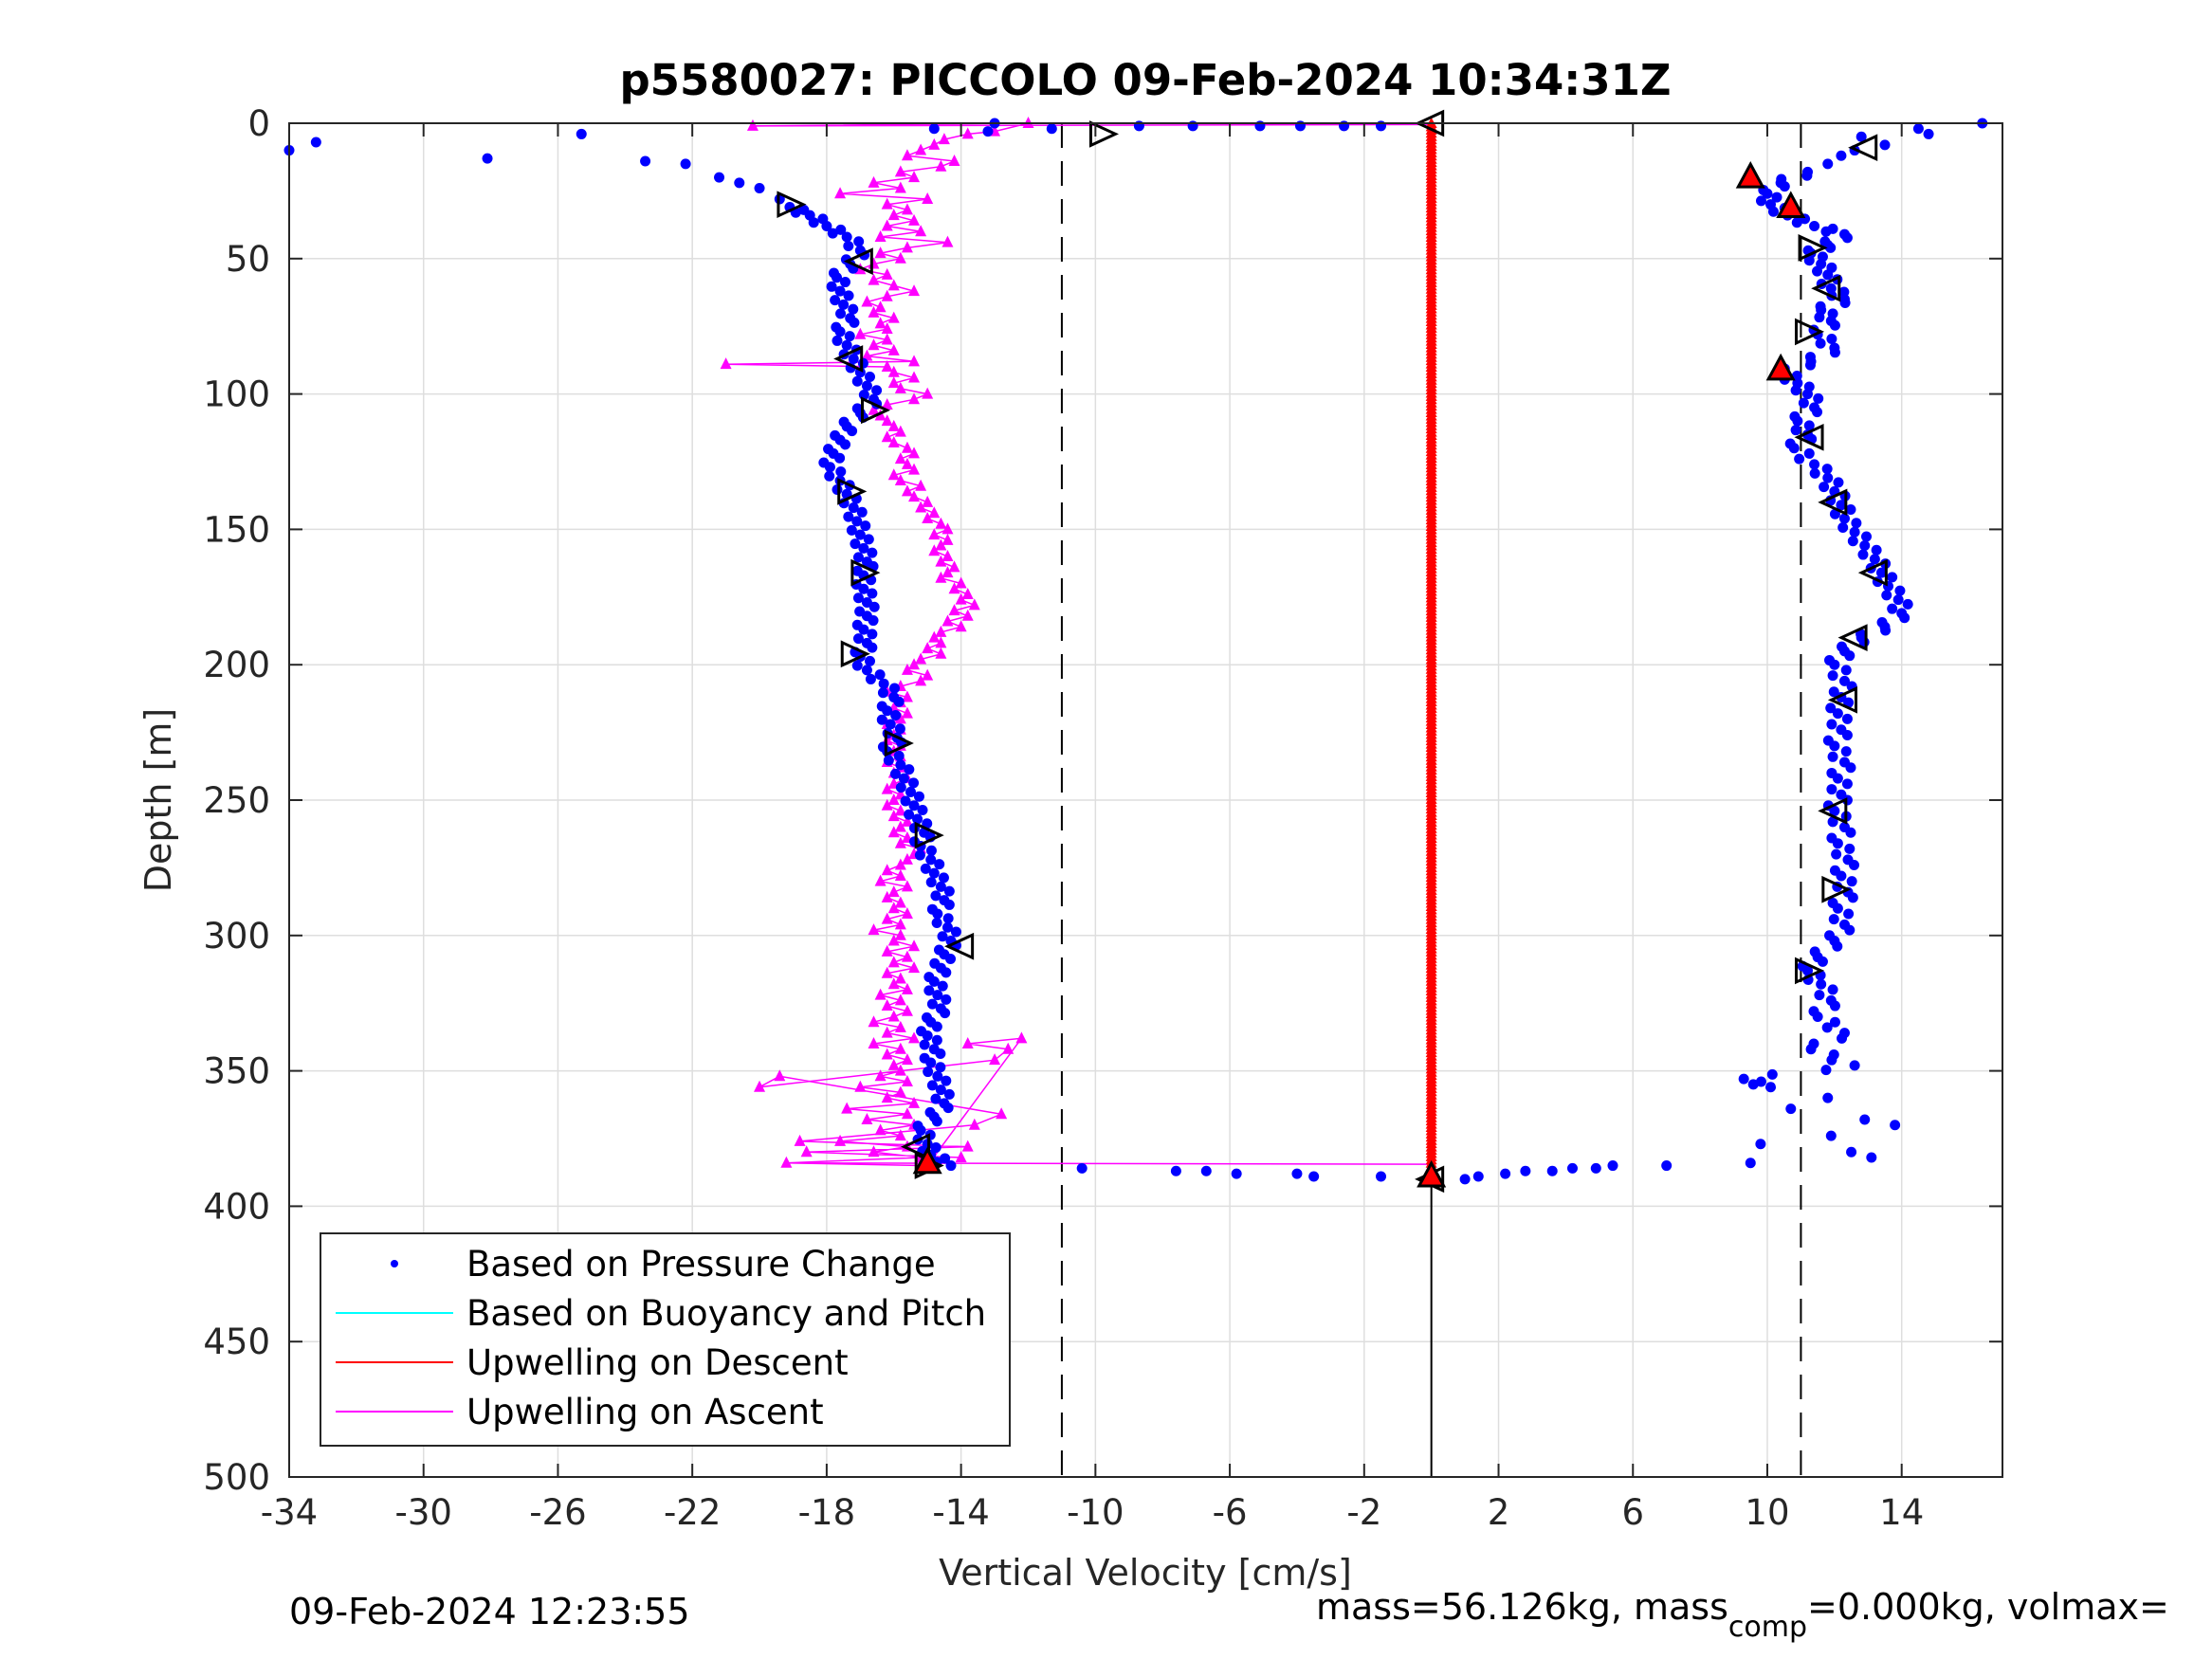  I want to click on y-tick-label: 350, so click(236, 1071).